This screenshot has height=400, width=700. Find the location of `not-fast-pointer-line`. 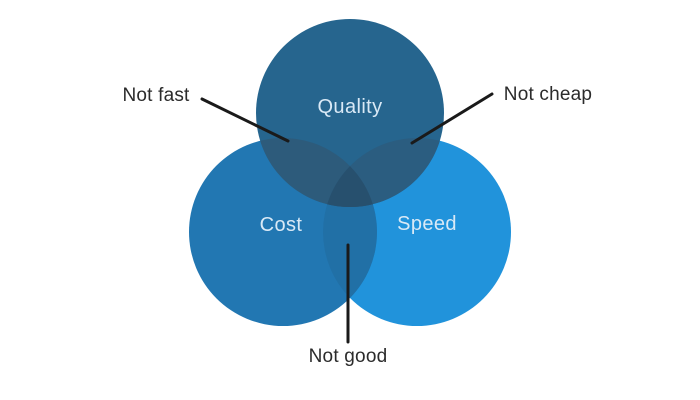

not-fast-pointer-line is located at coordinates (245, 120).